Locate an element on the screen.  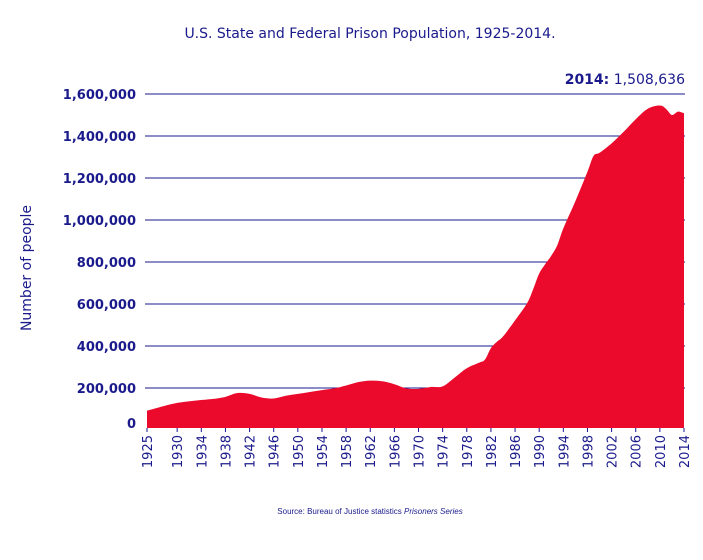
latest-value-annotation: 2014: 1,508,636 is located at coordinates (625, 80).